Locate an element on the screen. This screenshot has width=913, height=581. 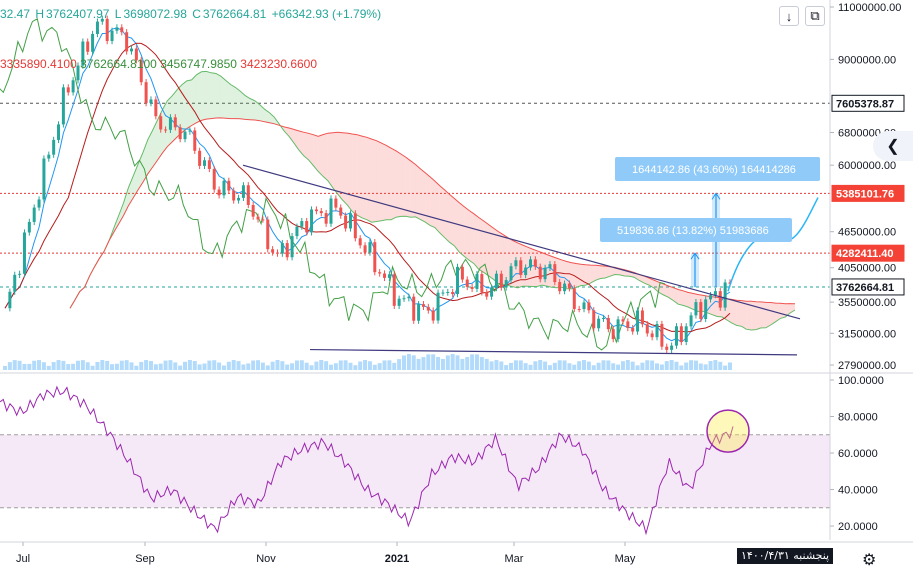
measure-long-arrow-head is located at coordinates (716, 196).